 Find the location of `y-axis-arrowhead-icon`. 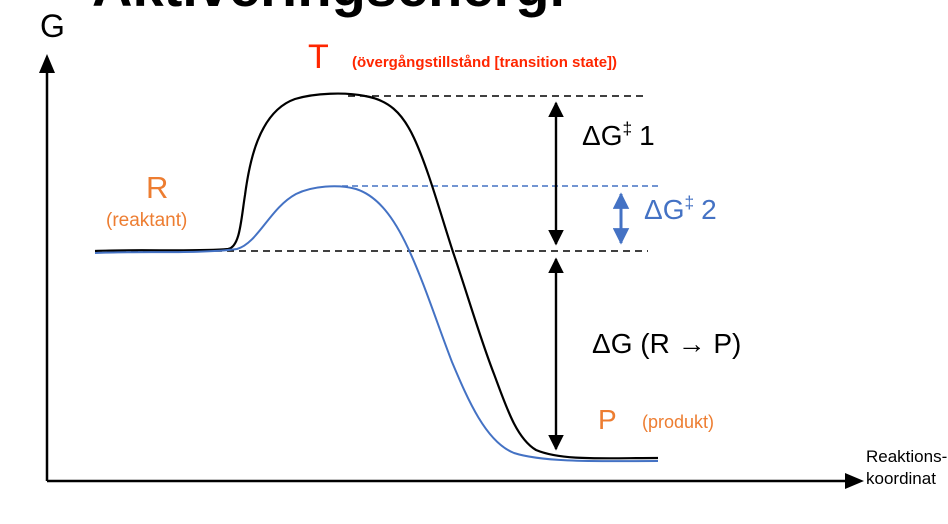

y-axis-arrowhead-icon is located at coordinates (47, 63).